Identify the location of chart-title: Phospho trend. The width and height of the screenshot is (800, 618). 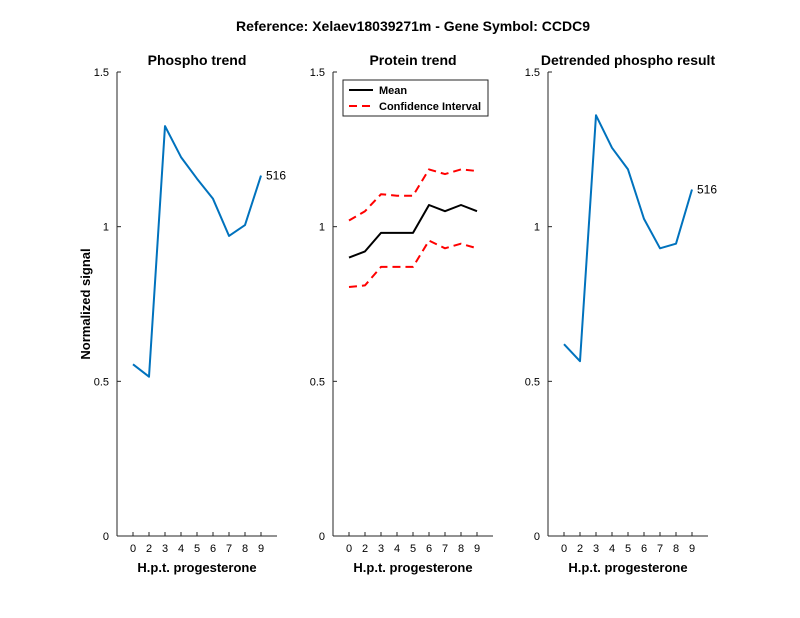
(197, 60).